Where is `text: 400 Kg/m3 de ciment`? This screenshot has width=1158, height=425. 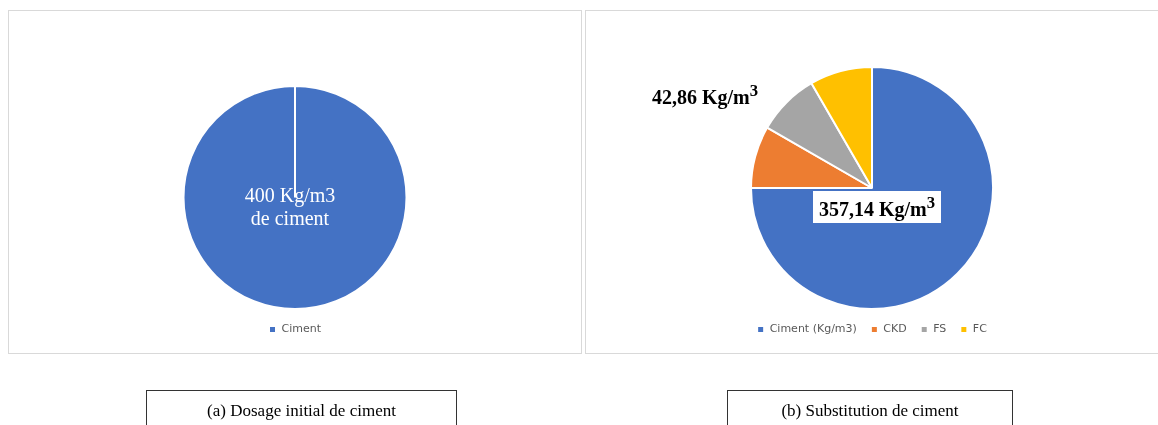 text: 400 Kg/m3 de ciment is located at coordinates (290, 207).